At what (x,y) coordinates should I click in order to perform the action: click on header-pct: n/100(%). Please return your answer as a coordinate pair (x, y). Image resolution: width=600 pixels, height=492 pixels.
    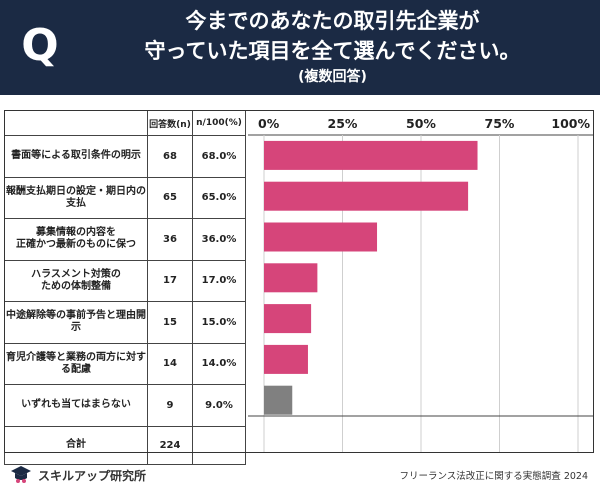
    Looking at the image, I should click on (219, 123).